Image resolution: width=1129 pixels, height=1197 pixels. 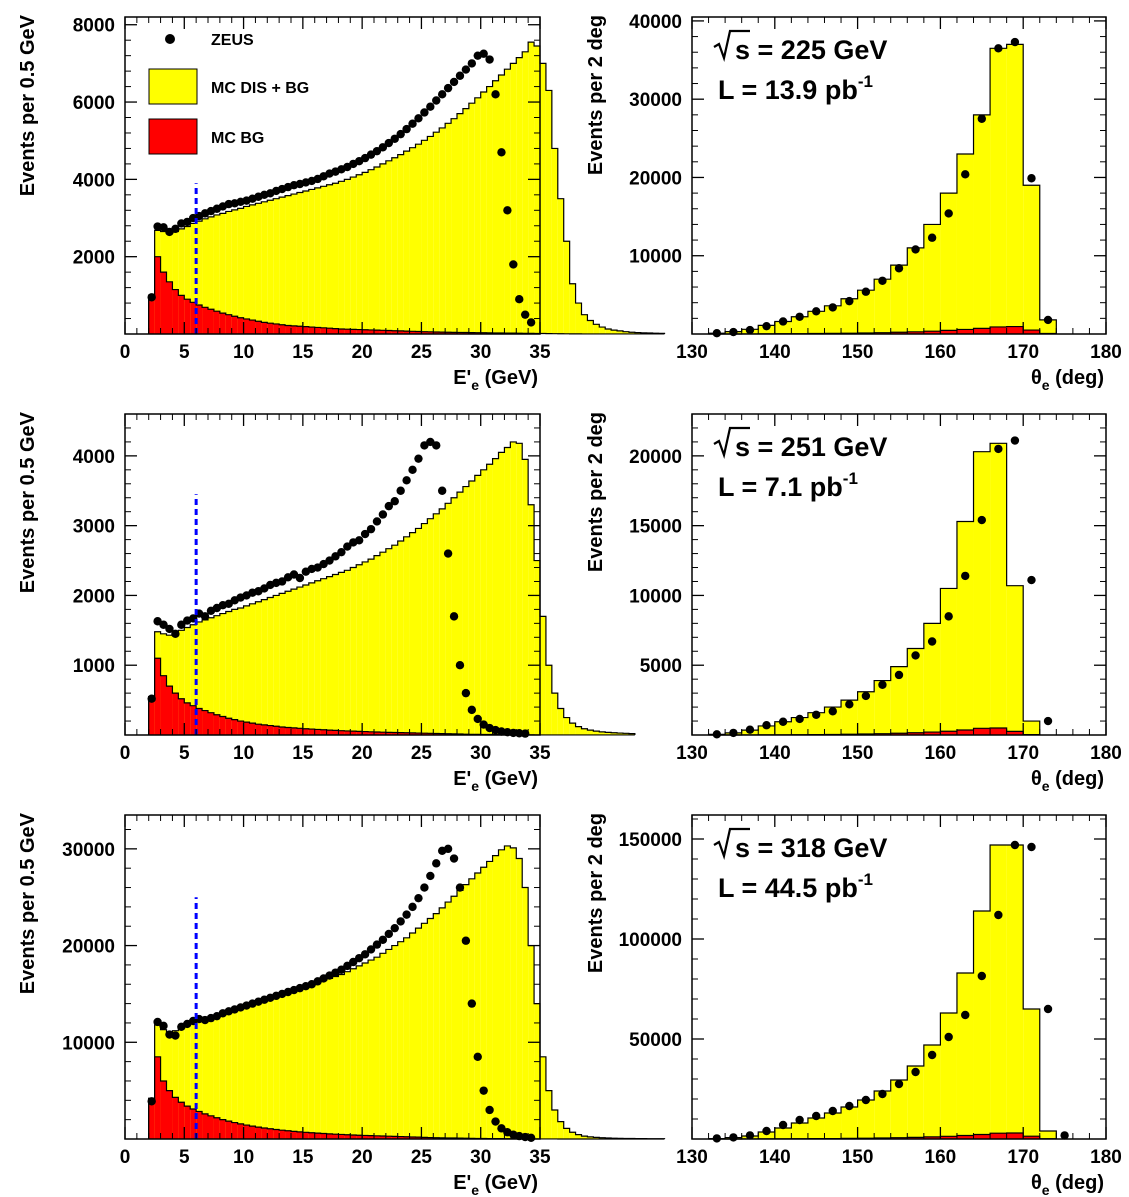 I want to click on y-axis-label: Events per 2 deg, so click(x=596, y=893).